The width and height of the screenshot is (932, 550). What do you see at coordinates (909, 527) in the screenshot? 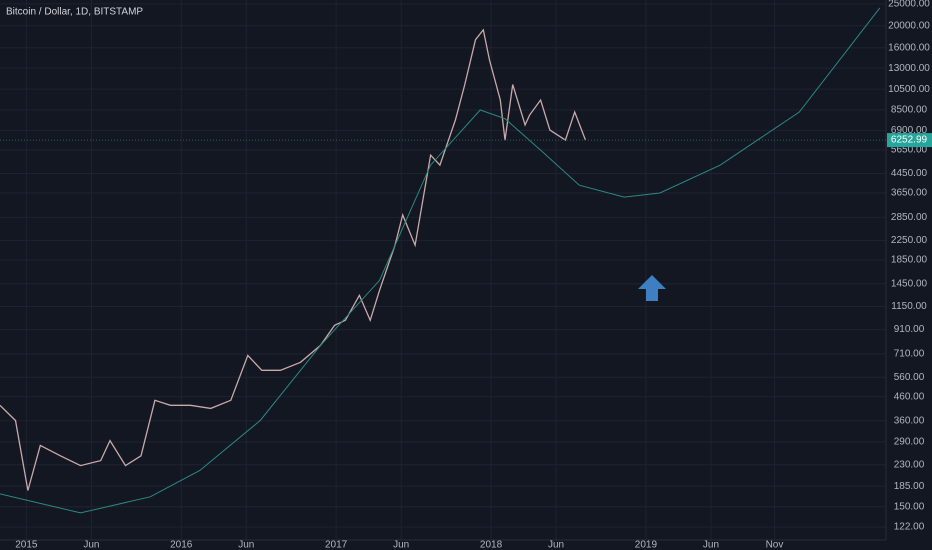
I see `y-tick-label: 122.00` at bounding box center [909, 527].